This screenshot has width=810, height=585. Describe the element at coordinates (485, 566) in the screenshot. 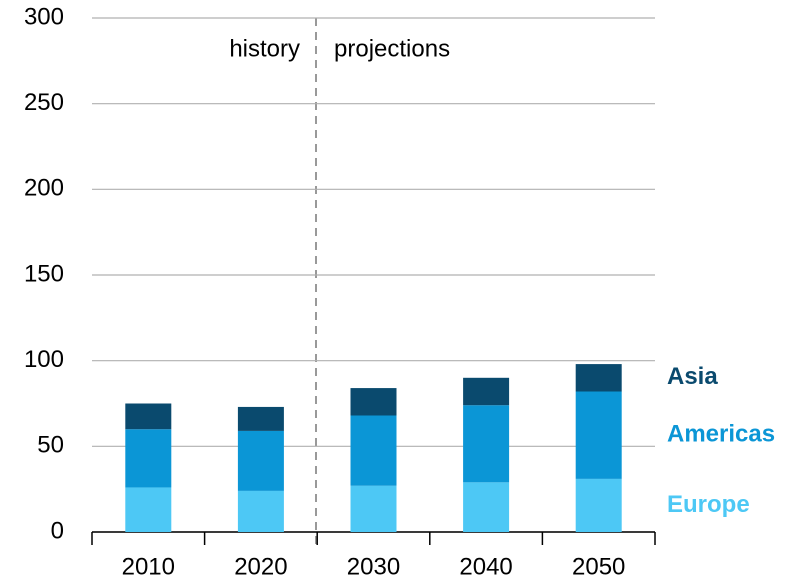

I see `x-tick-label: 2040` at that location.